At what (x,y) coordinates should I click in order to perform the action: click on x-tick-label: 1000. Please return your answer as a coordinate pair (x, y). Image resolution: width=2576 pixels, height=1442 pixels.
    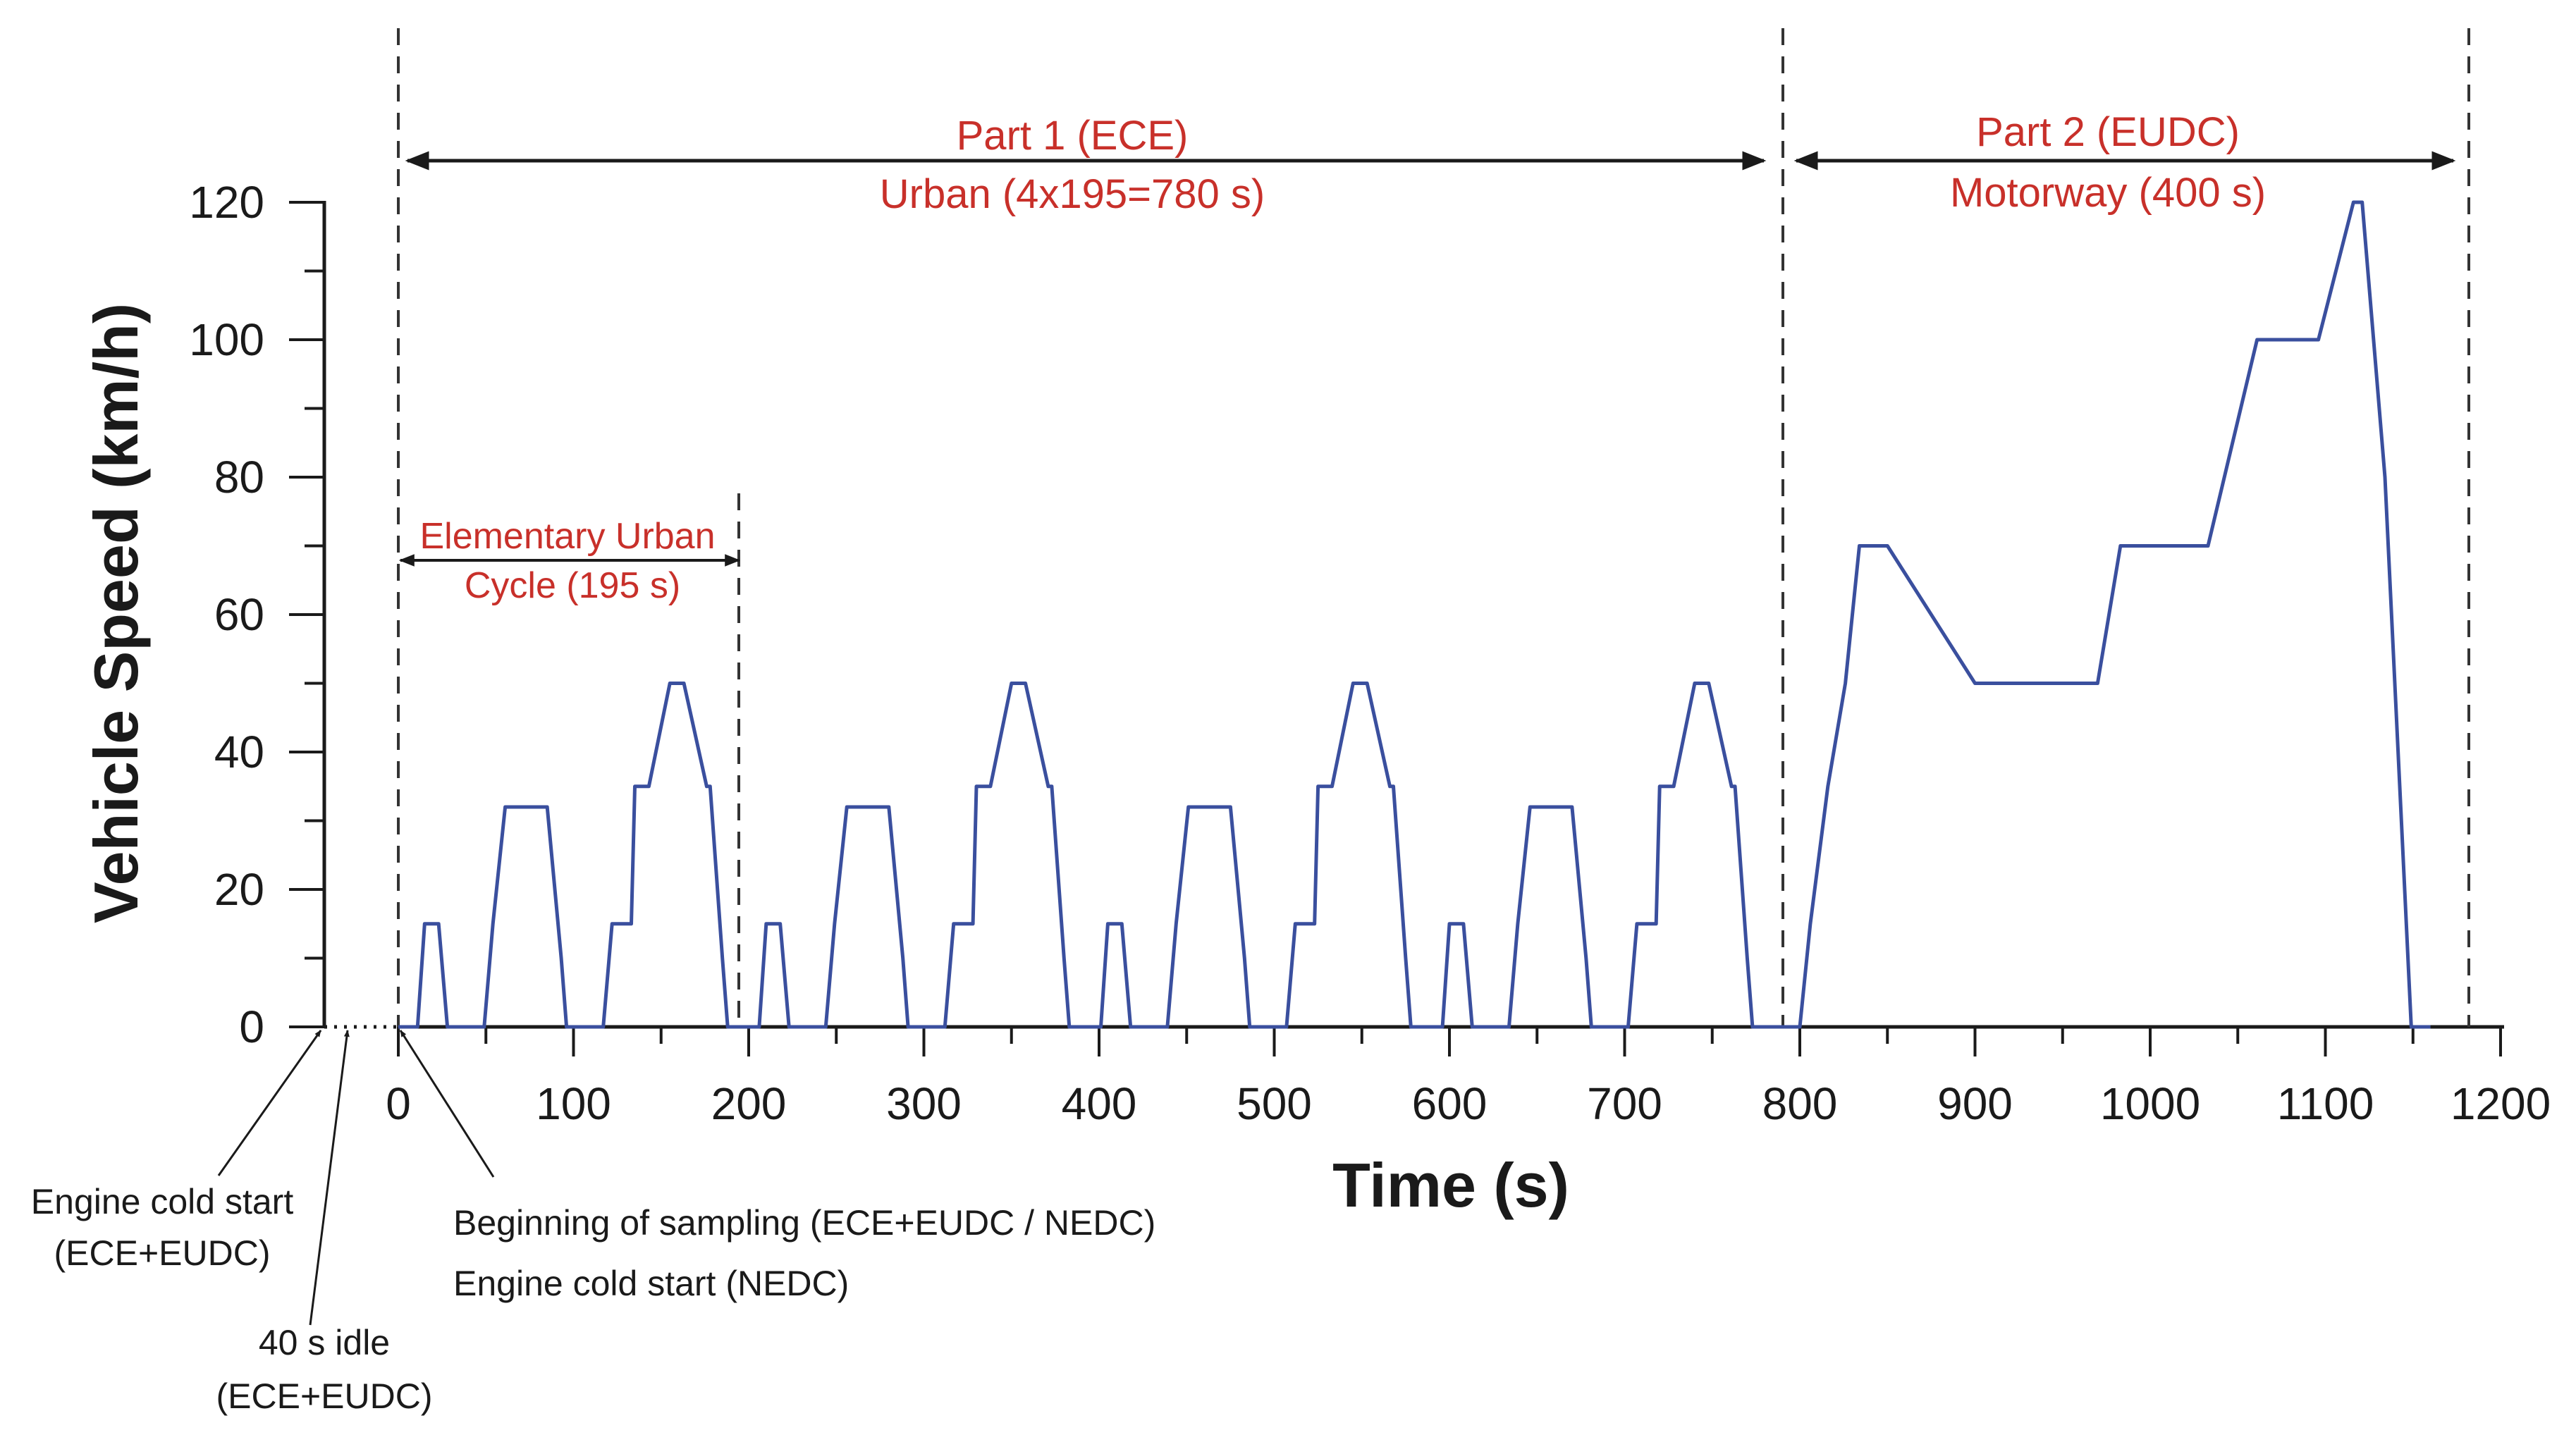
    Looking at the image, I should click on (2150, 1103).